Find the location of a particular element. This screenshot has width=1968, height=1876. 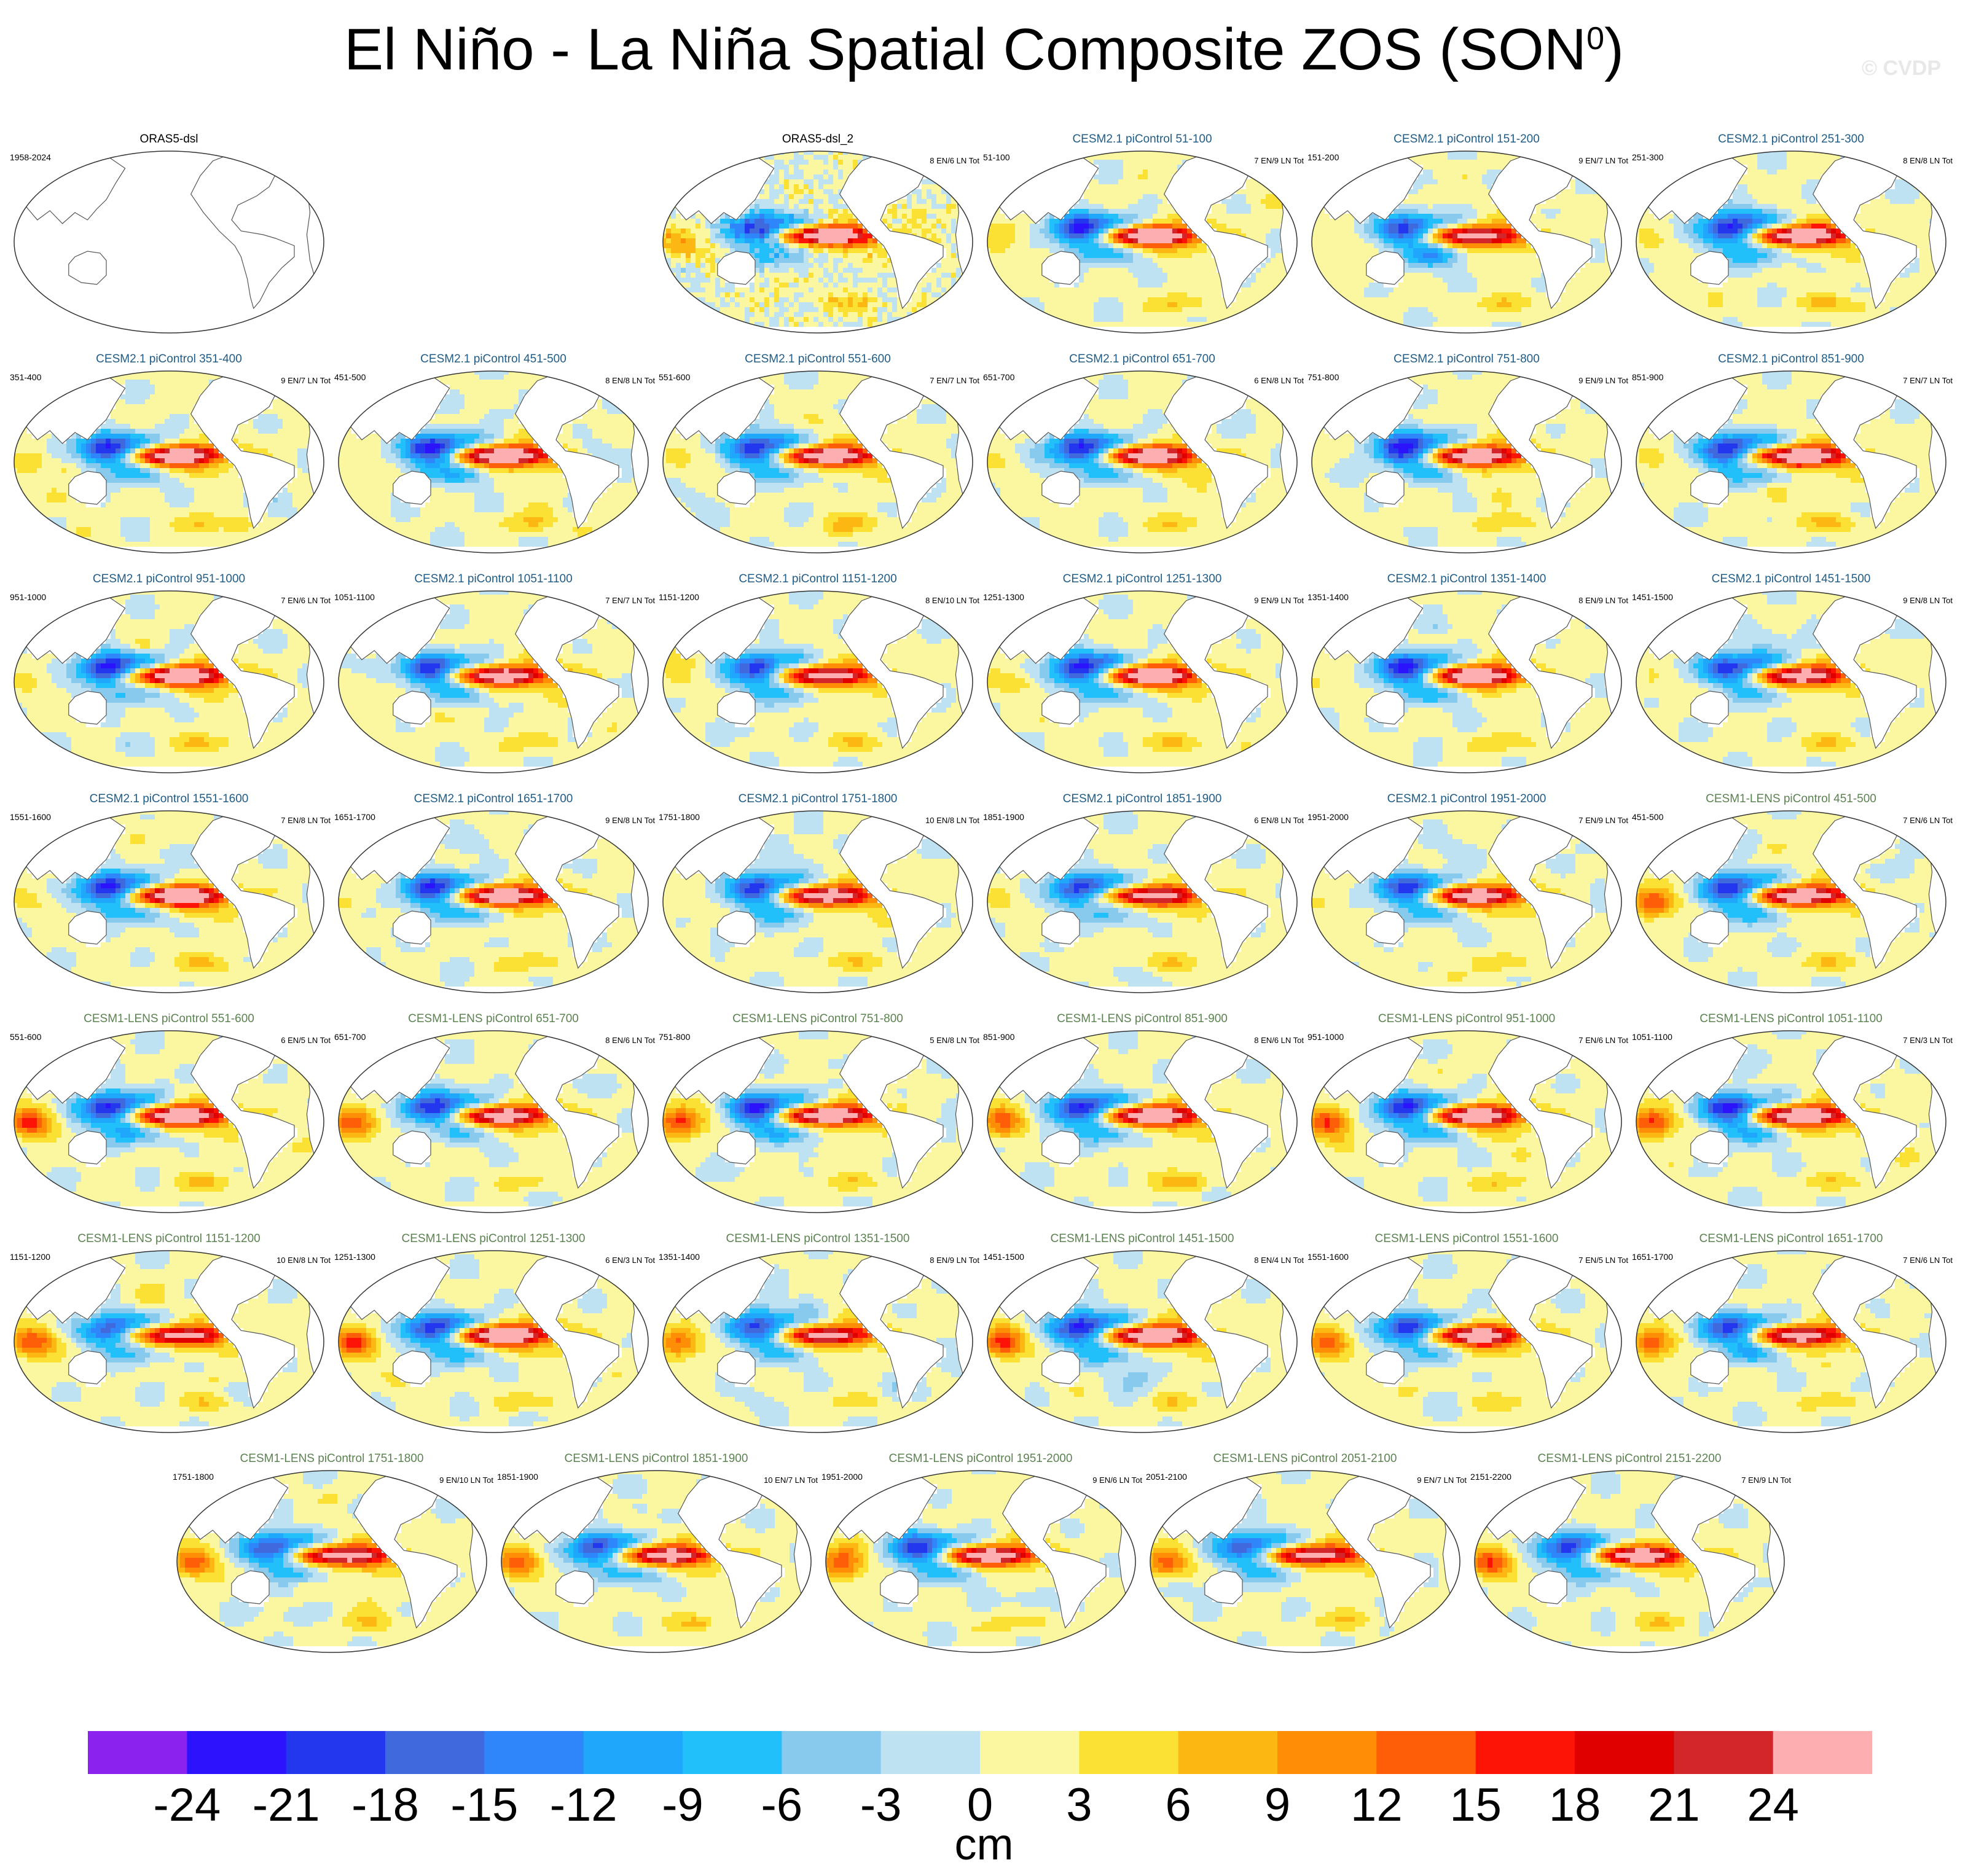

map-panel: ORAS5-dsl_2 8 EN/6 LN Tot is located at coordinates (818, 237).